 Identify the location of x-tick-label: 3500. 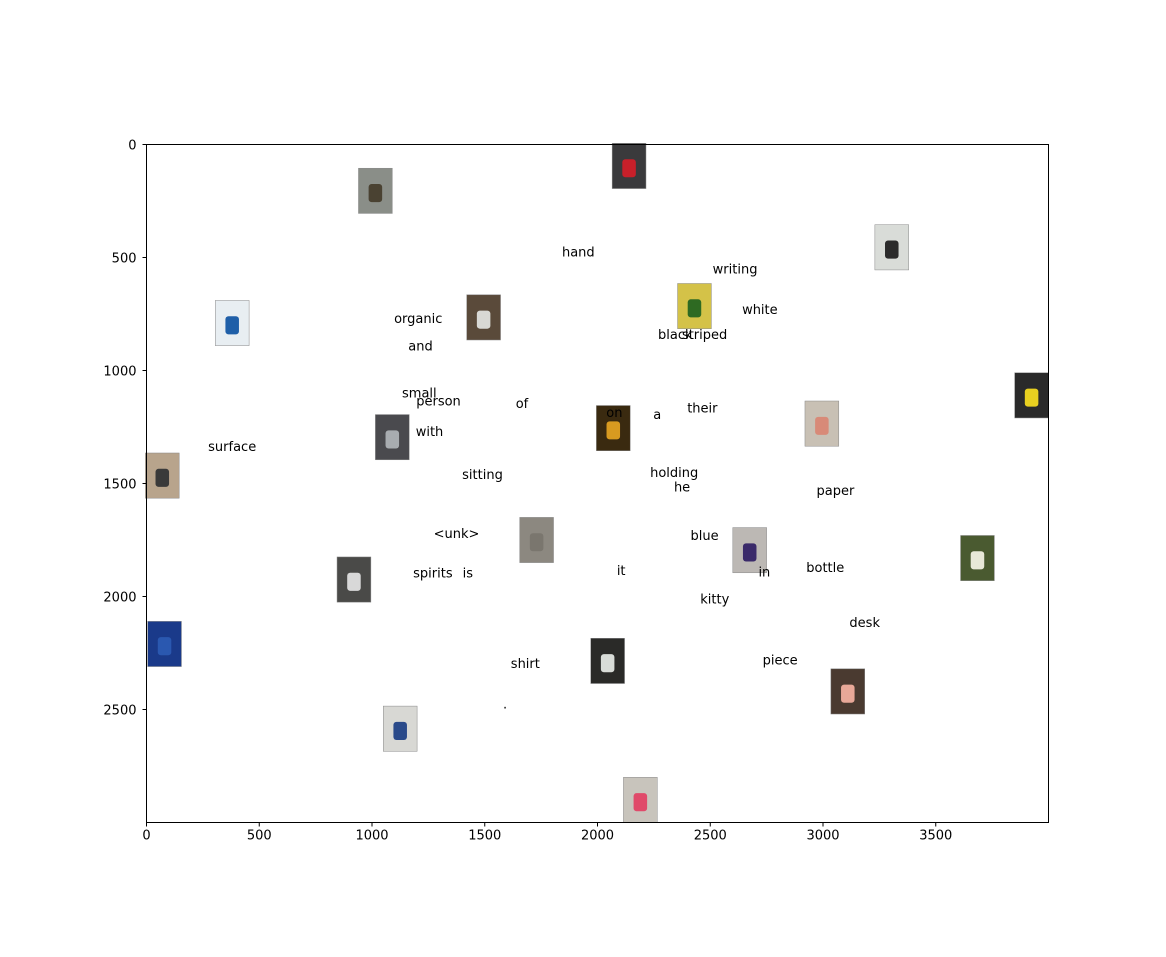
(935, 836).